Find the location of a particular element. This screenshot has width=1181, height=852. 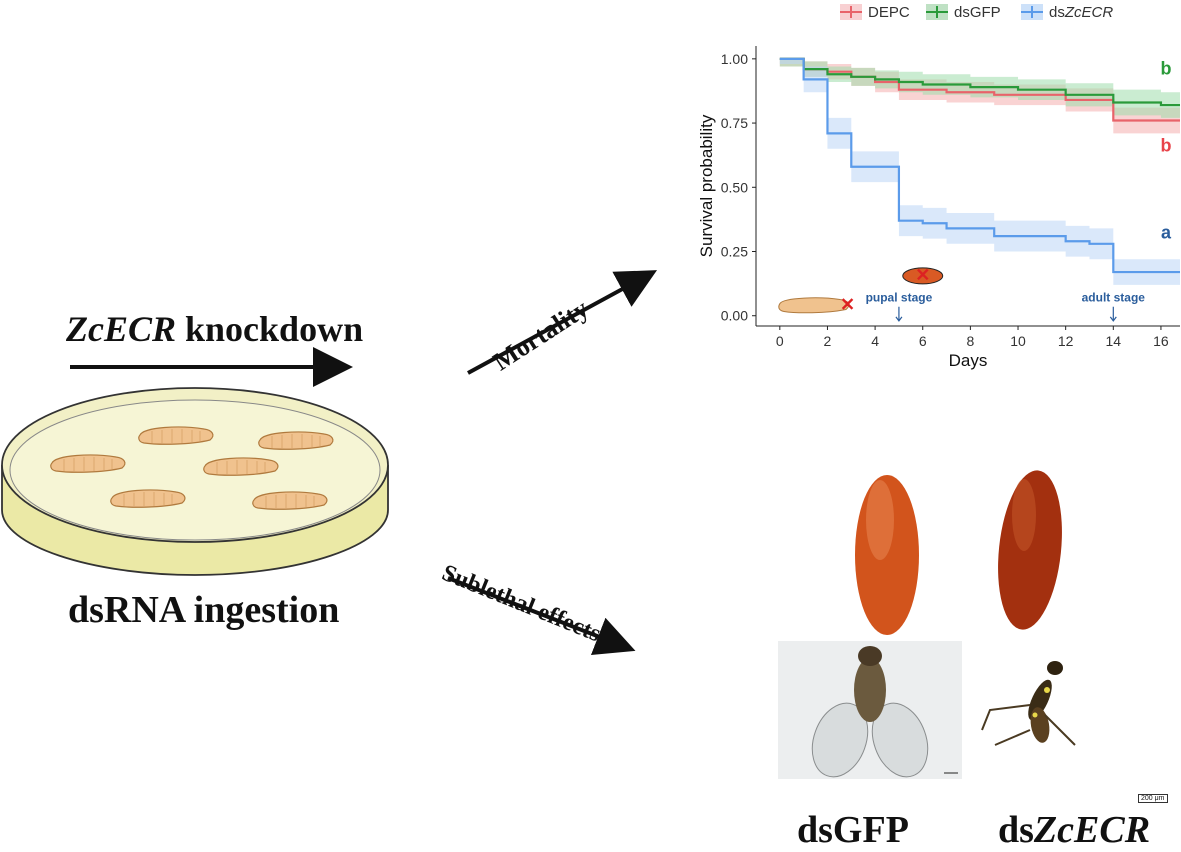

sig-letter-1: b is located at coordinates (1166, 68).